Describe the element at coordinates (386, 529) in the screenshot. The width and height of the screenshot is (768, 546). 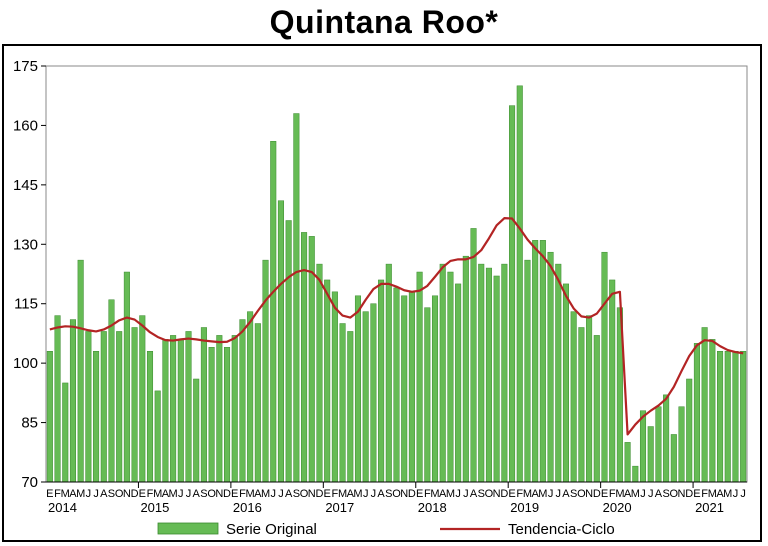
I see `legend: Serie Original Tendencia-Ciclo` at that location.